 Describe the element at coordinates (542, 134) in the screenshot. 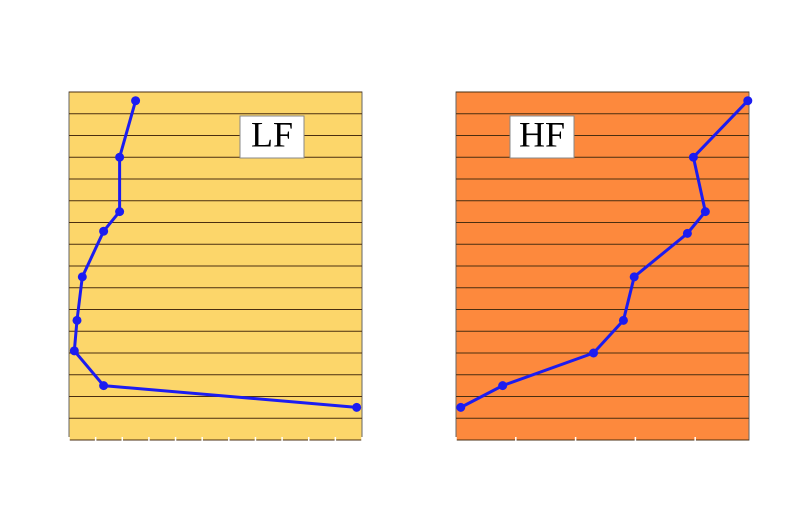

I see `panel-label: HF` at that location.